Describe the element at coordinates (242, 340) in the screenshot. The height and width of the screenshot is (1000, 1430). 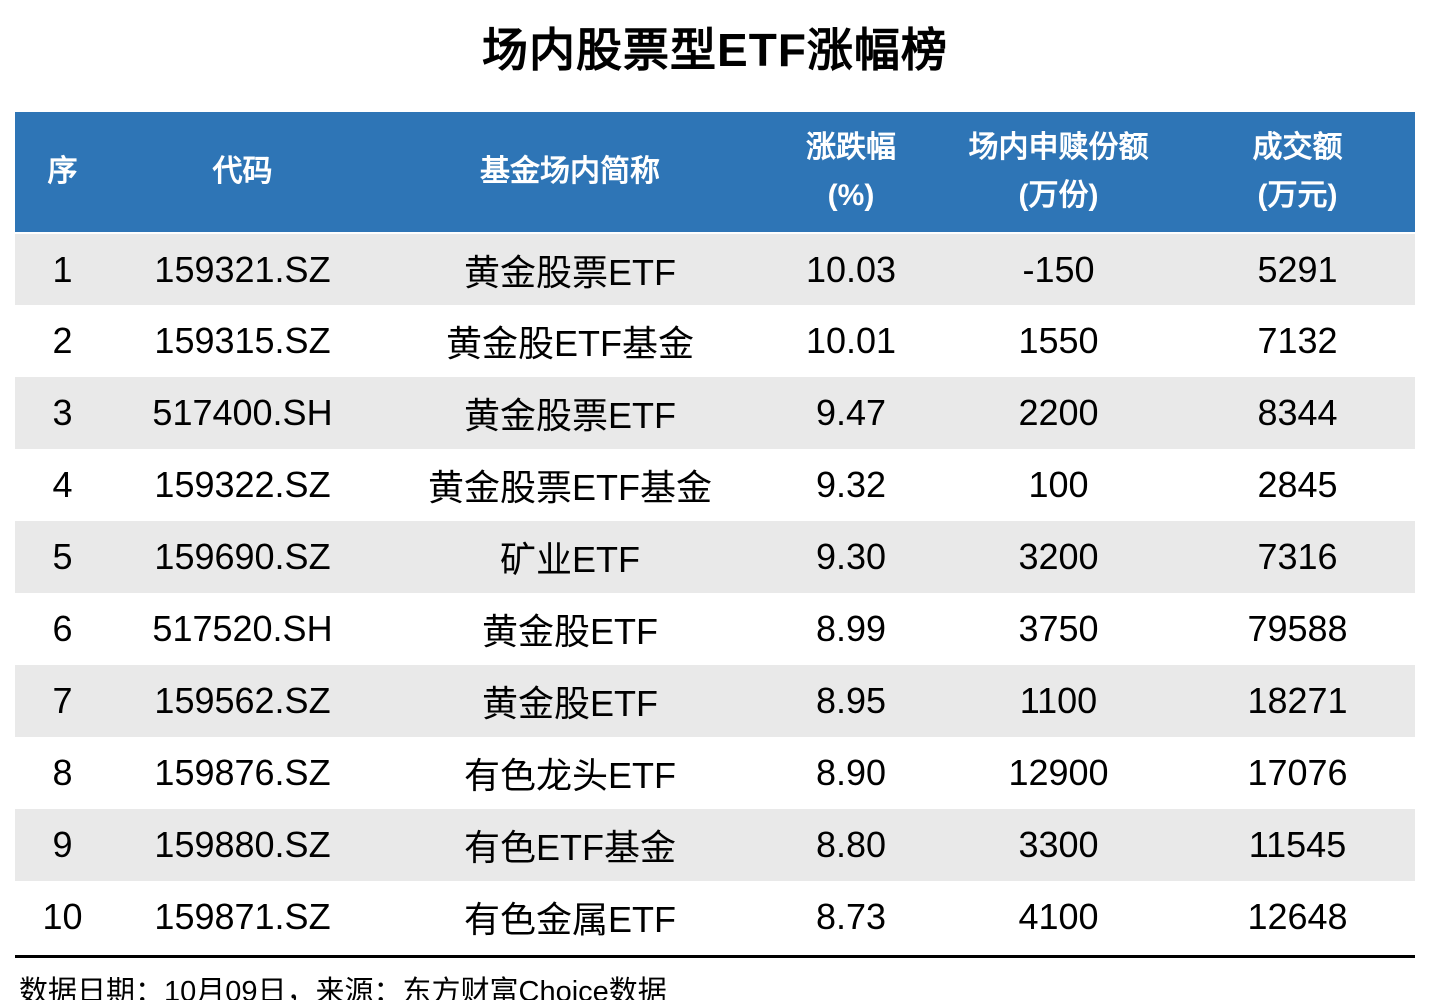
I see `cell-code: 159315.SZ` at that location.